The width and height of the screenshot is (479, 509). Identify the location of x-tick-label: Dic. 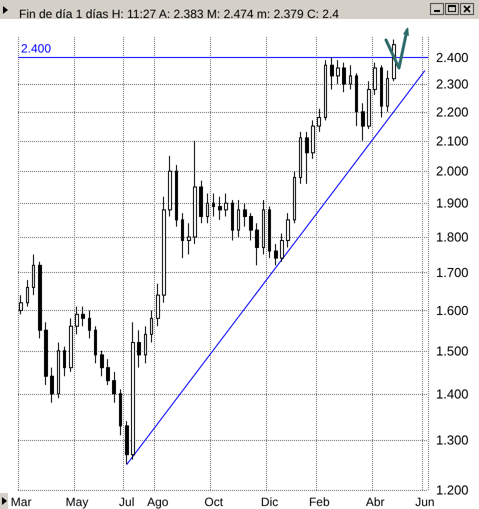
(269, 502).